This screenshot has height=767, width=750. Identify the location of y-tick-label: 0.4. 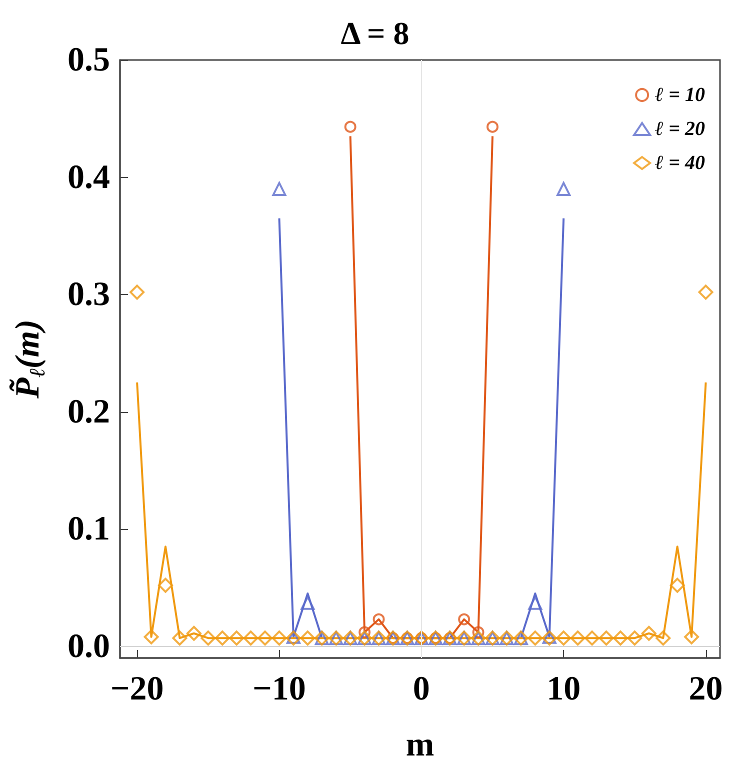
(89, 177).